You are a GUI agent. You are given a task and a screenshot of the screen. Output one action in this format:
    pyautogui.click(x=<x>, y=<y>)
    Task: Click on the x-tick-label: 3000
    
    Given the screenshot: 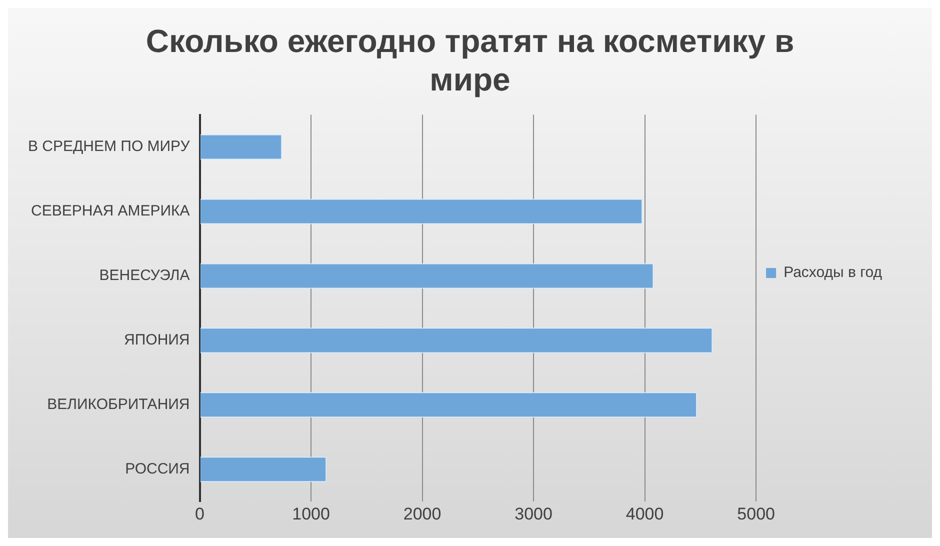 What is the action you would take?
    pyautogui.click(x=533, y=514)
    